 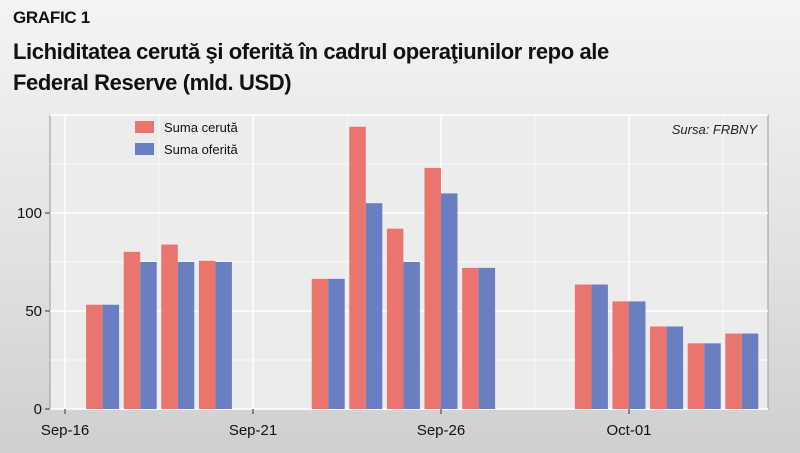 What do you see at coordinates (33, 311) in the screenshot?
I see `y-tick-label: 50` at bounding box center [33, 311].